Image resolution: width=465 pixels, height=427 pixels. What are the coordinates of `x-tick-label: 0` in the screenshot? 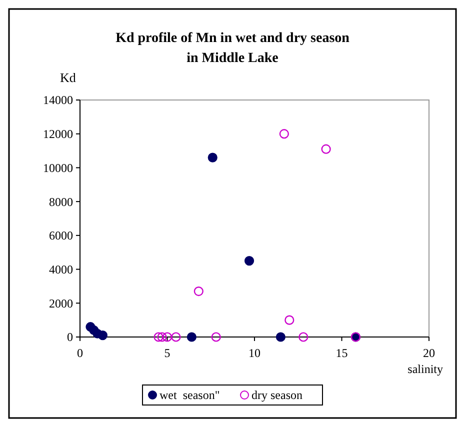 It's located at (80, 353).